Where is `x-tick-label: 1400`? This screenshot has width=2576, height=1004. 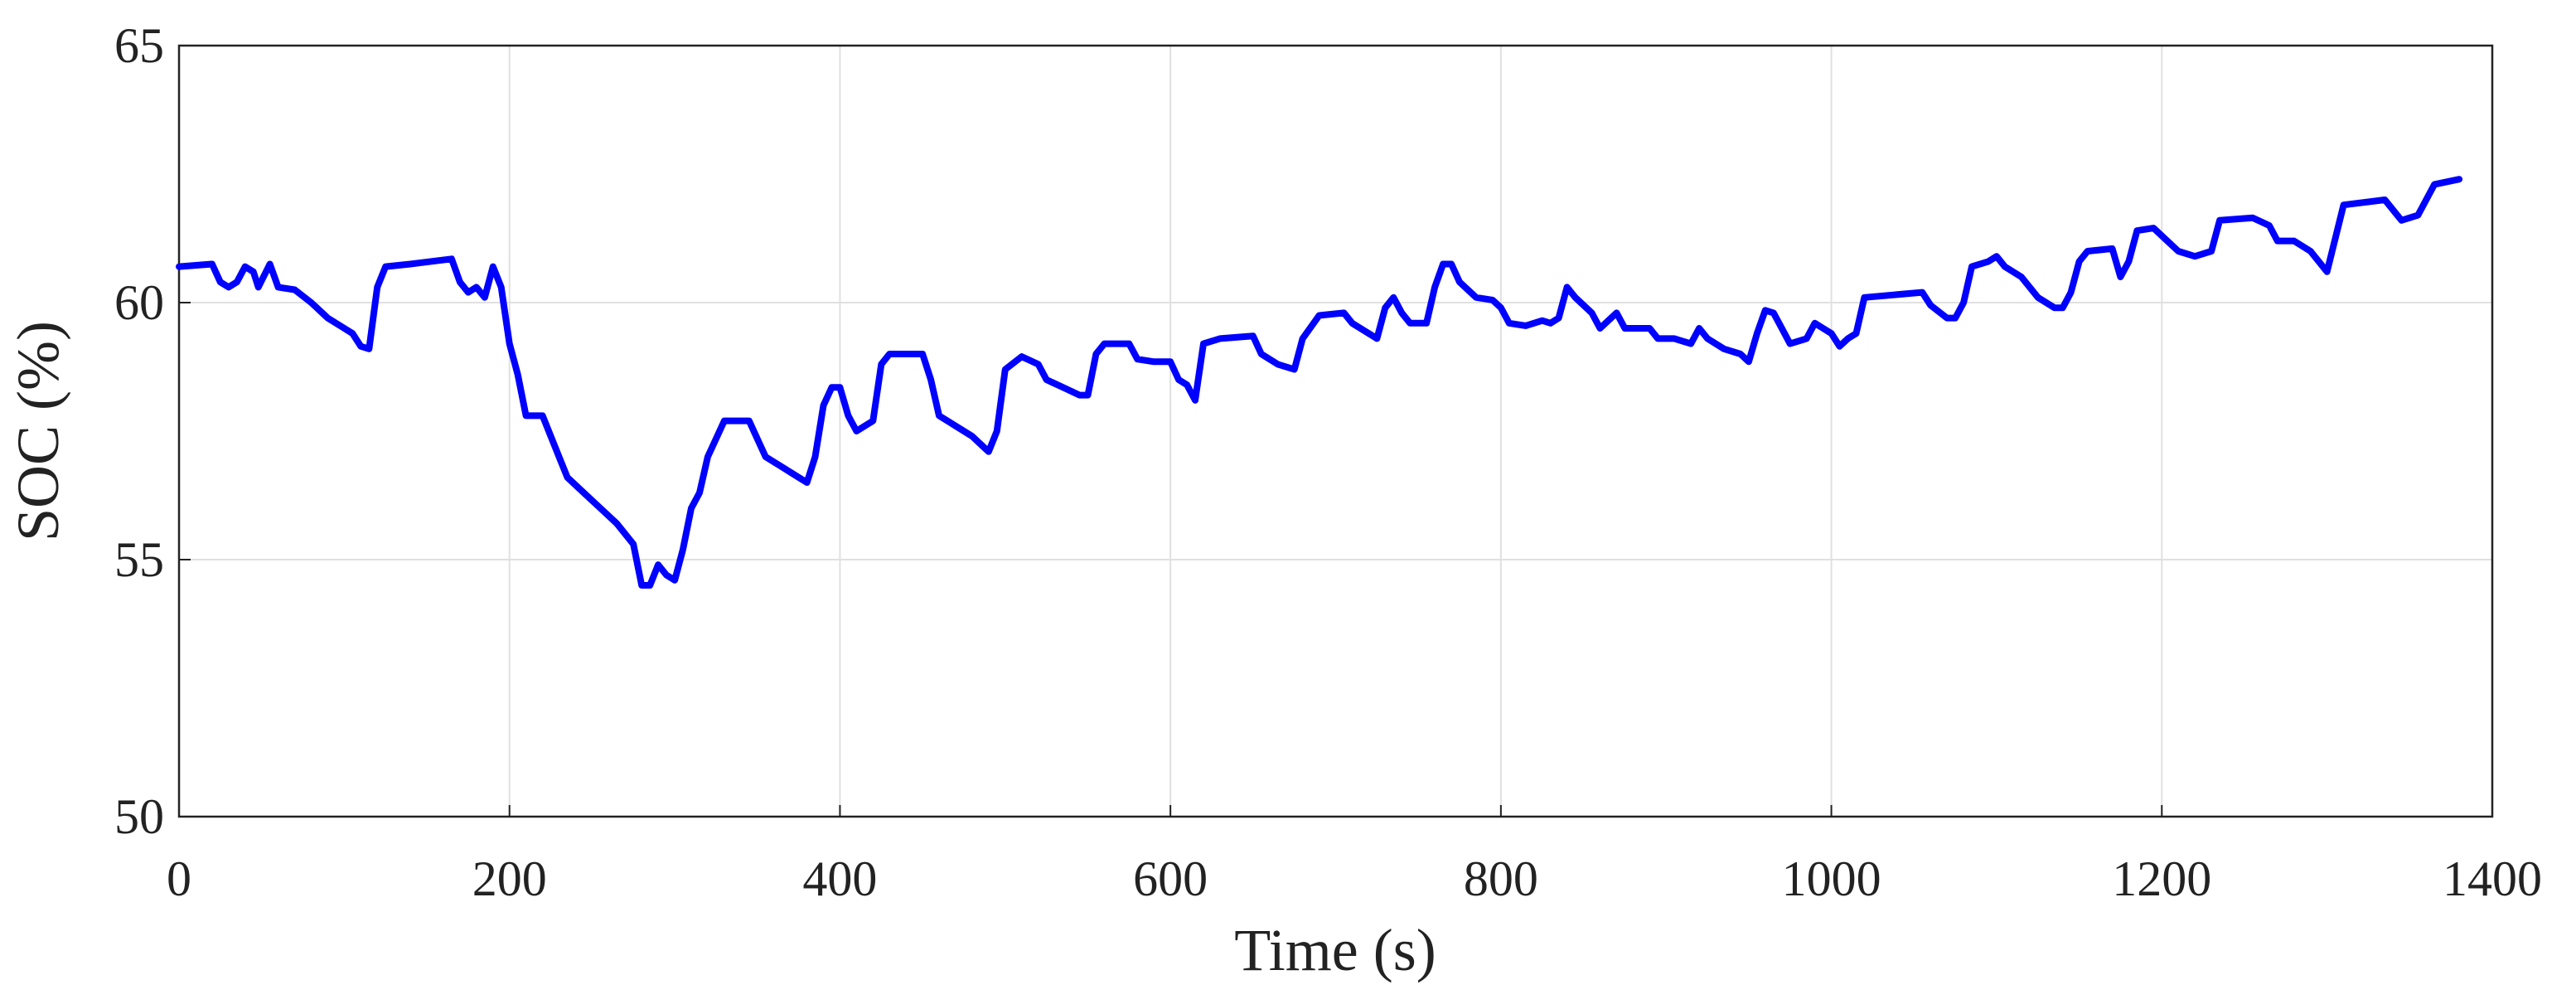
x-tick-label: 1400 is located at coordinates (2492, 878).